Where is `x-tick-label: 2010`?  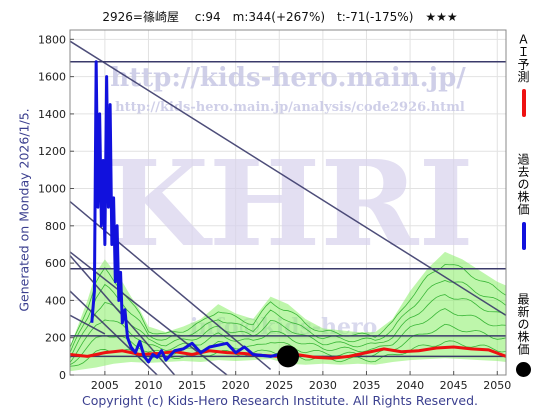
x-tick-label: 2010 is located at coordinates (148, 385).